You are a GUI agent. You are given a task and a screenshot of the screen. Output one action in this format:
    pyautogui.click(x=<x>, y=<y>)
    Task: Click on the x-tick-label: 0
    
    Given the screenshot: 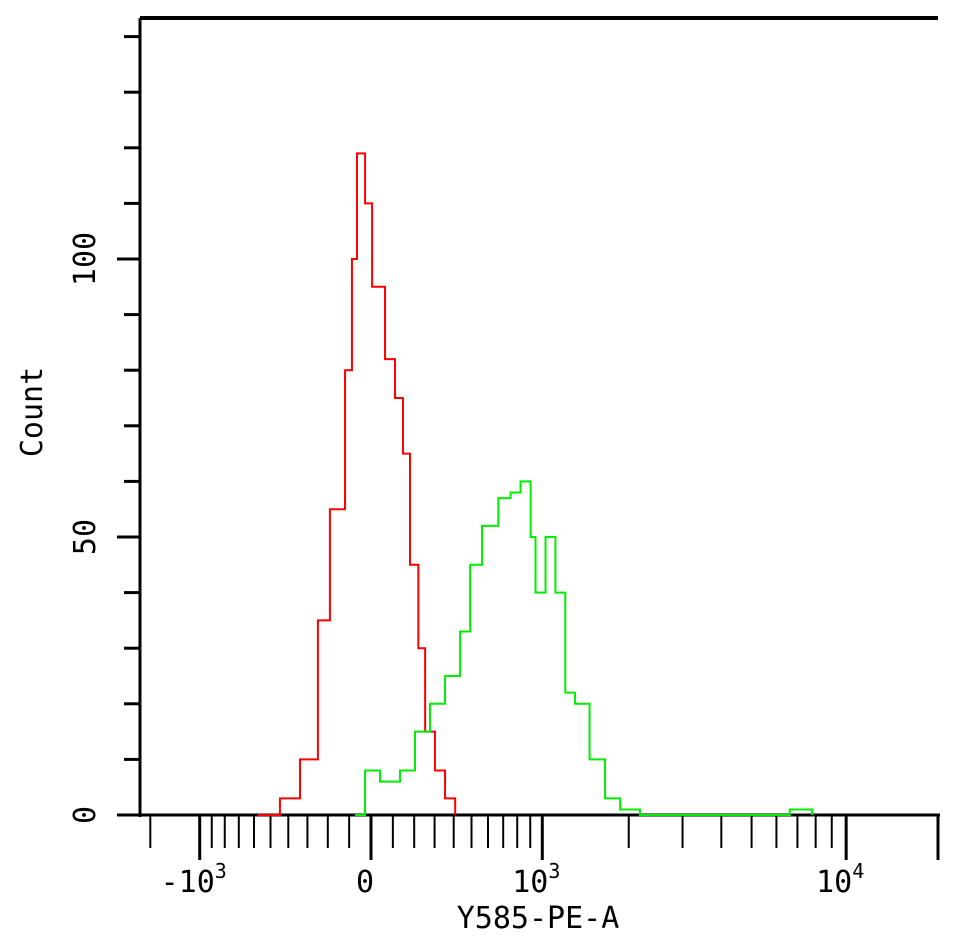 What is the action you would take?
    pyautogui.click(x=365, y=882)
    